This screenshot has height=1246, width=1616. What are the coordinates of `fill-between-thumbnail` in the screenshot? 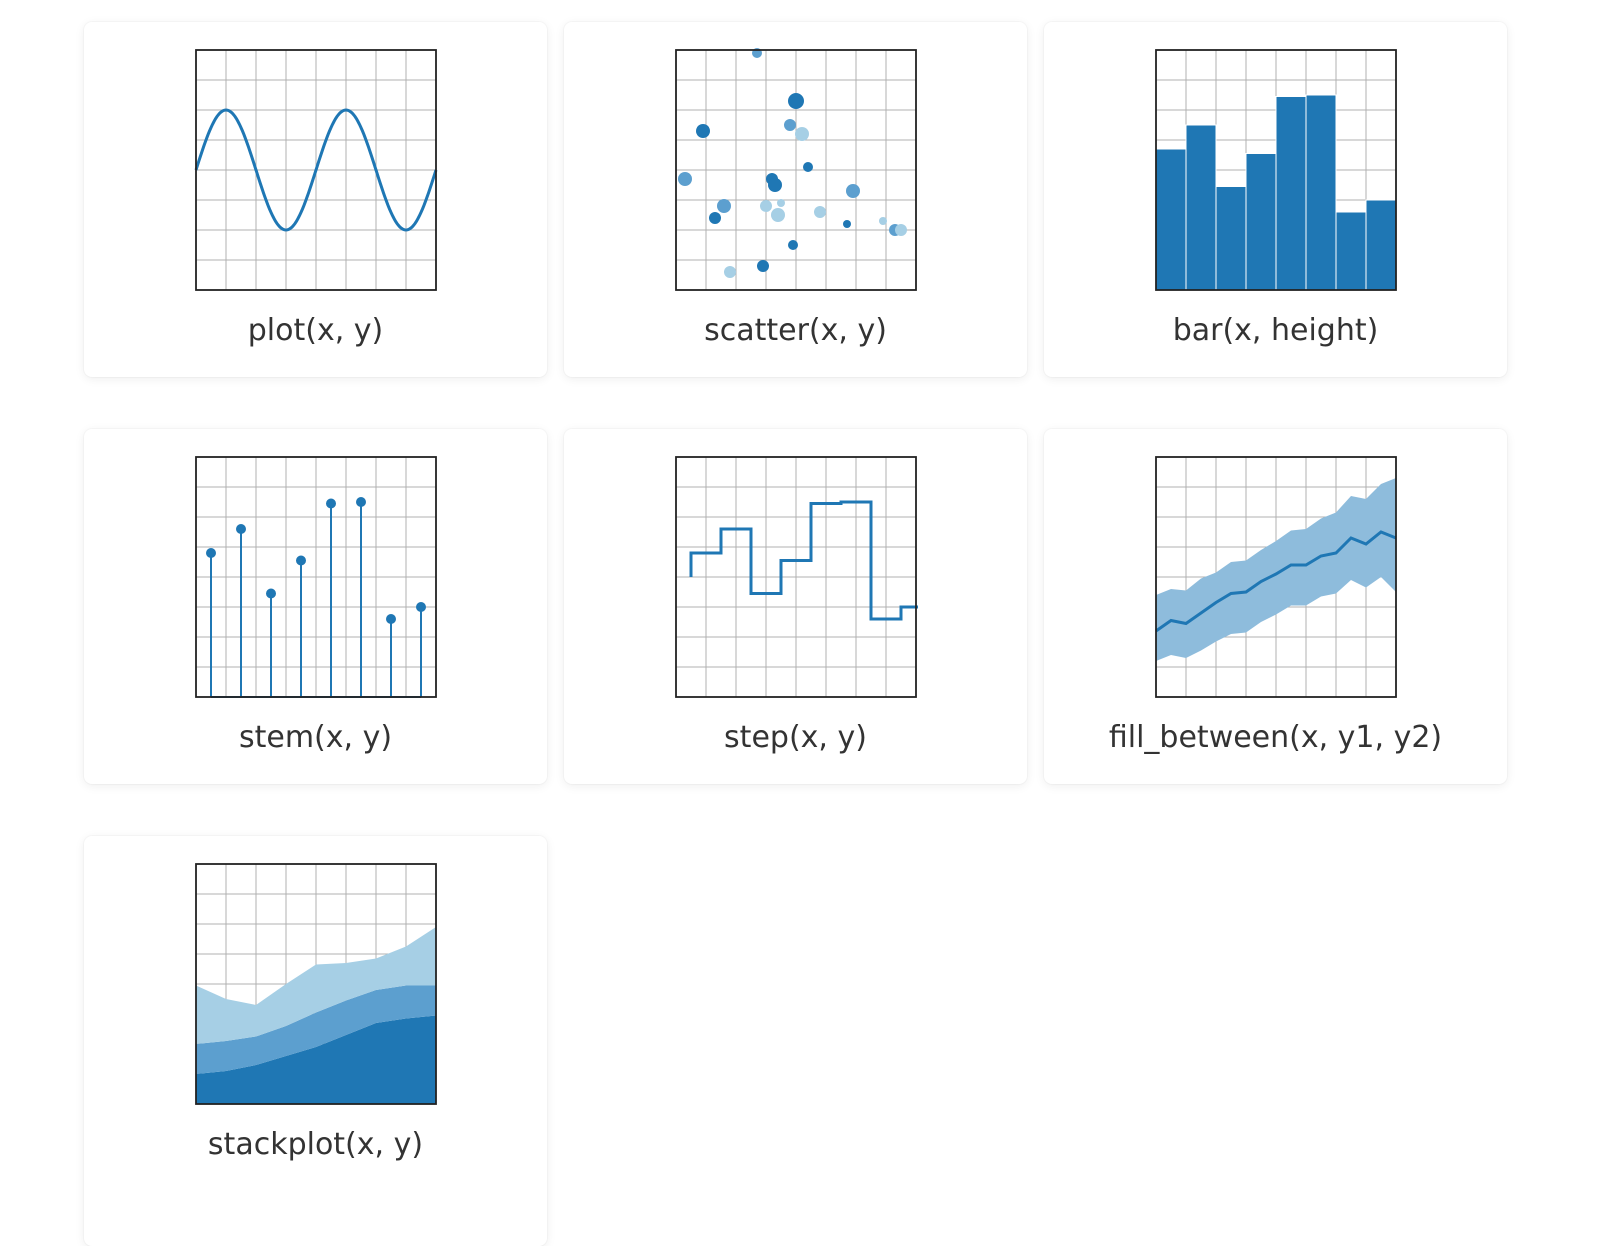 It's located at (1276, 577).